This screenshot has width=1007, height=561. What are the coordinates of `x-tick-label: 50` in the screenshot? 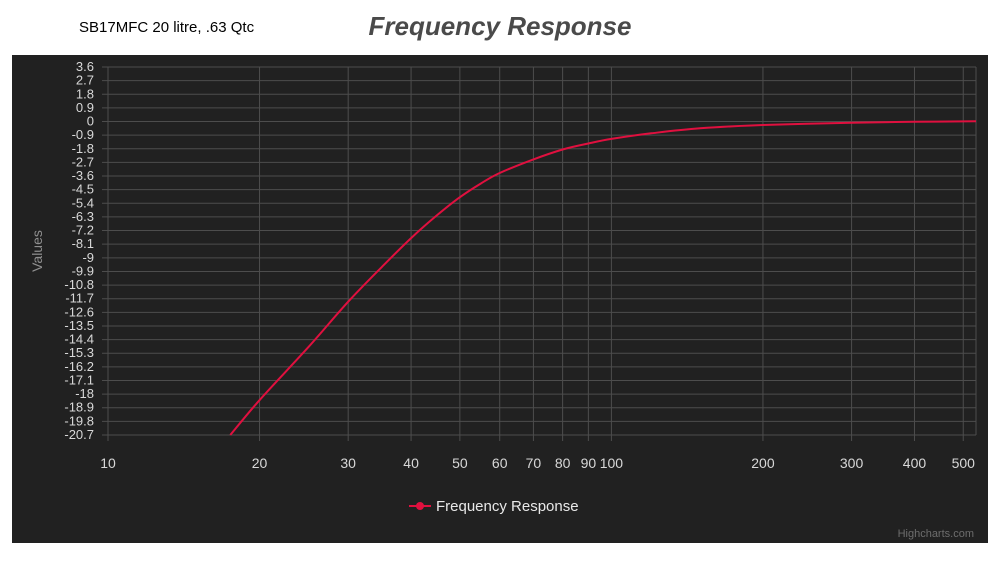 It's located at (460, 463).